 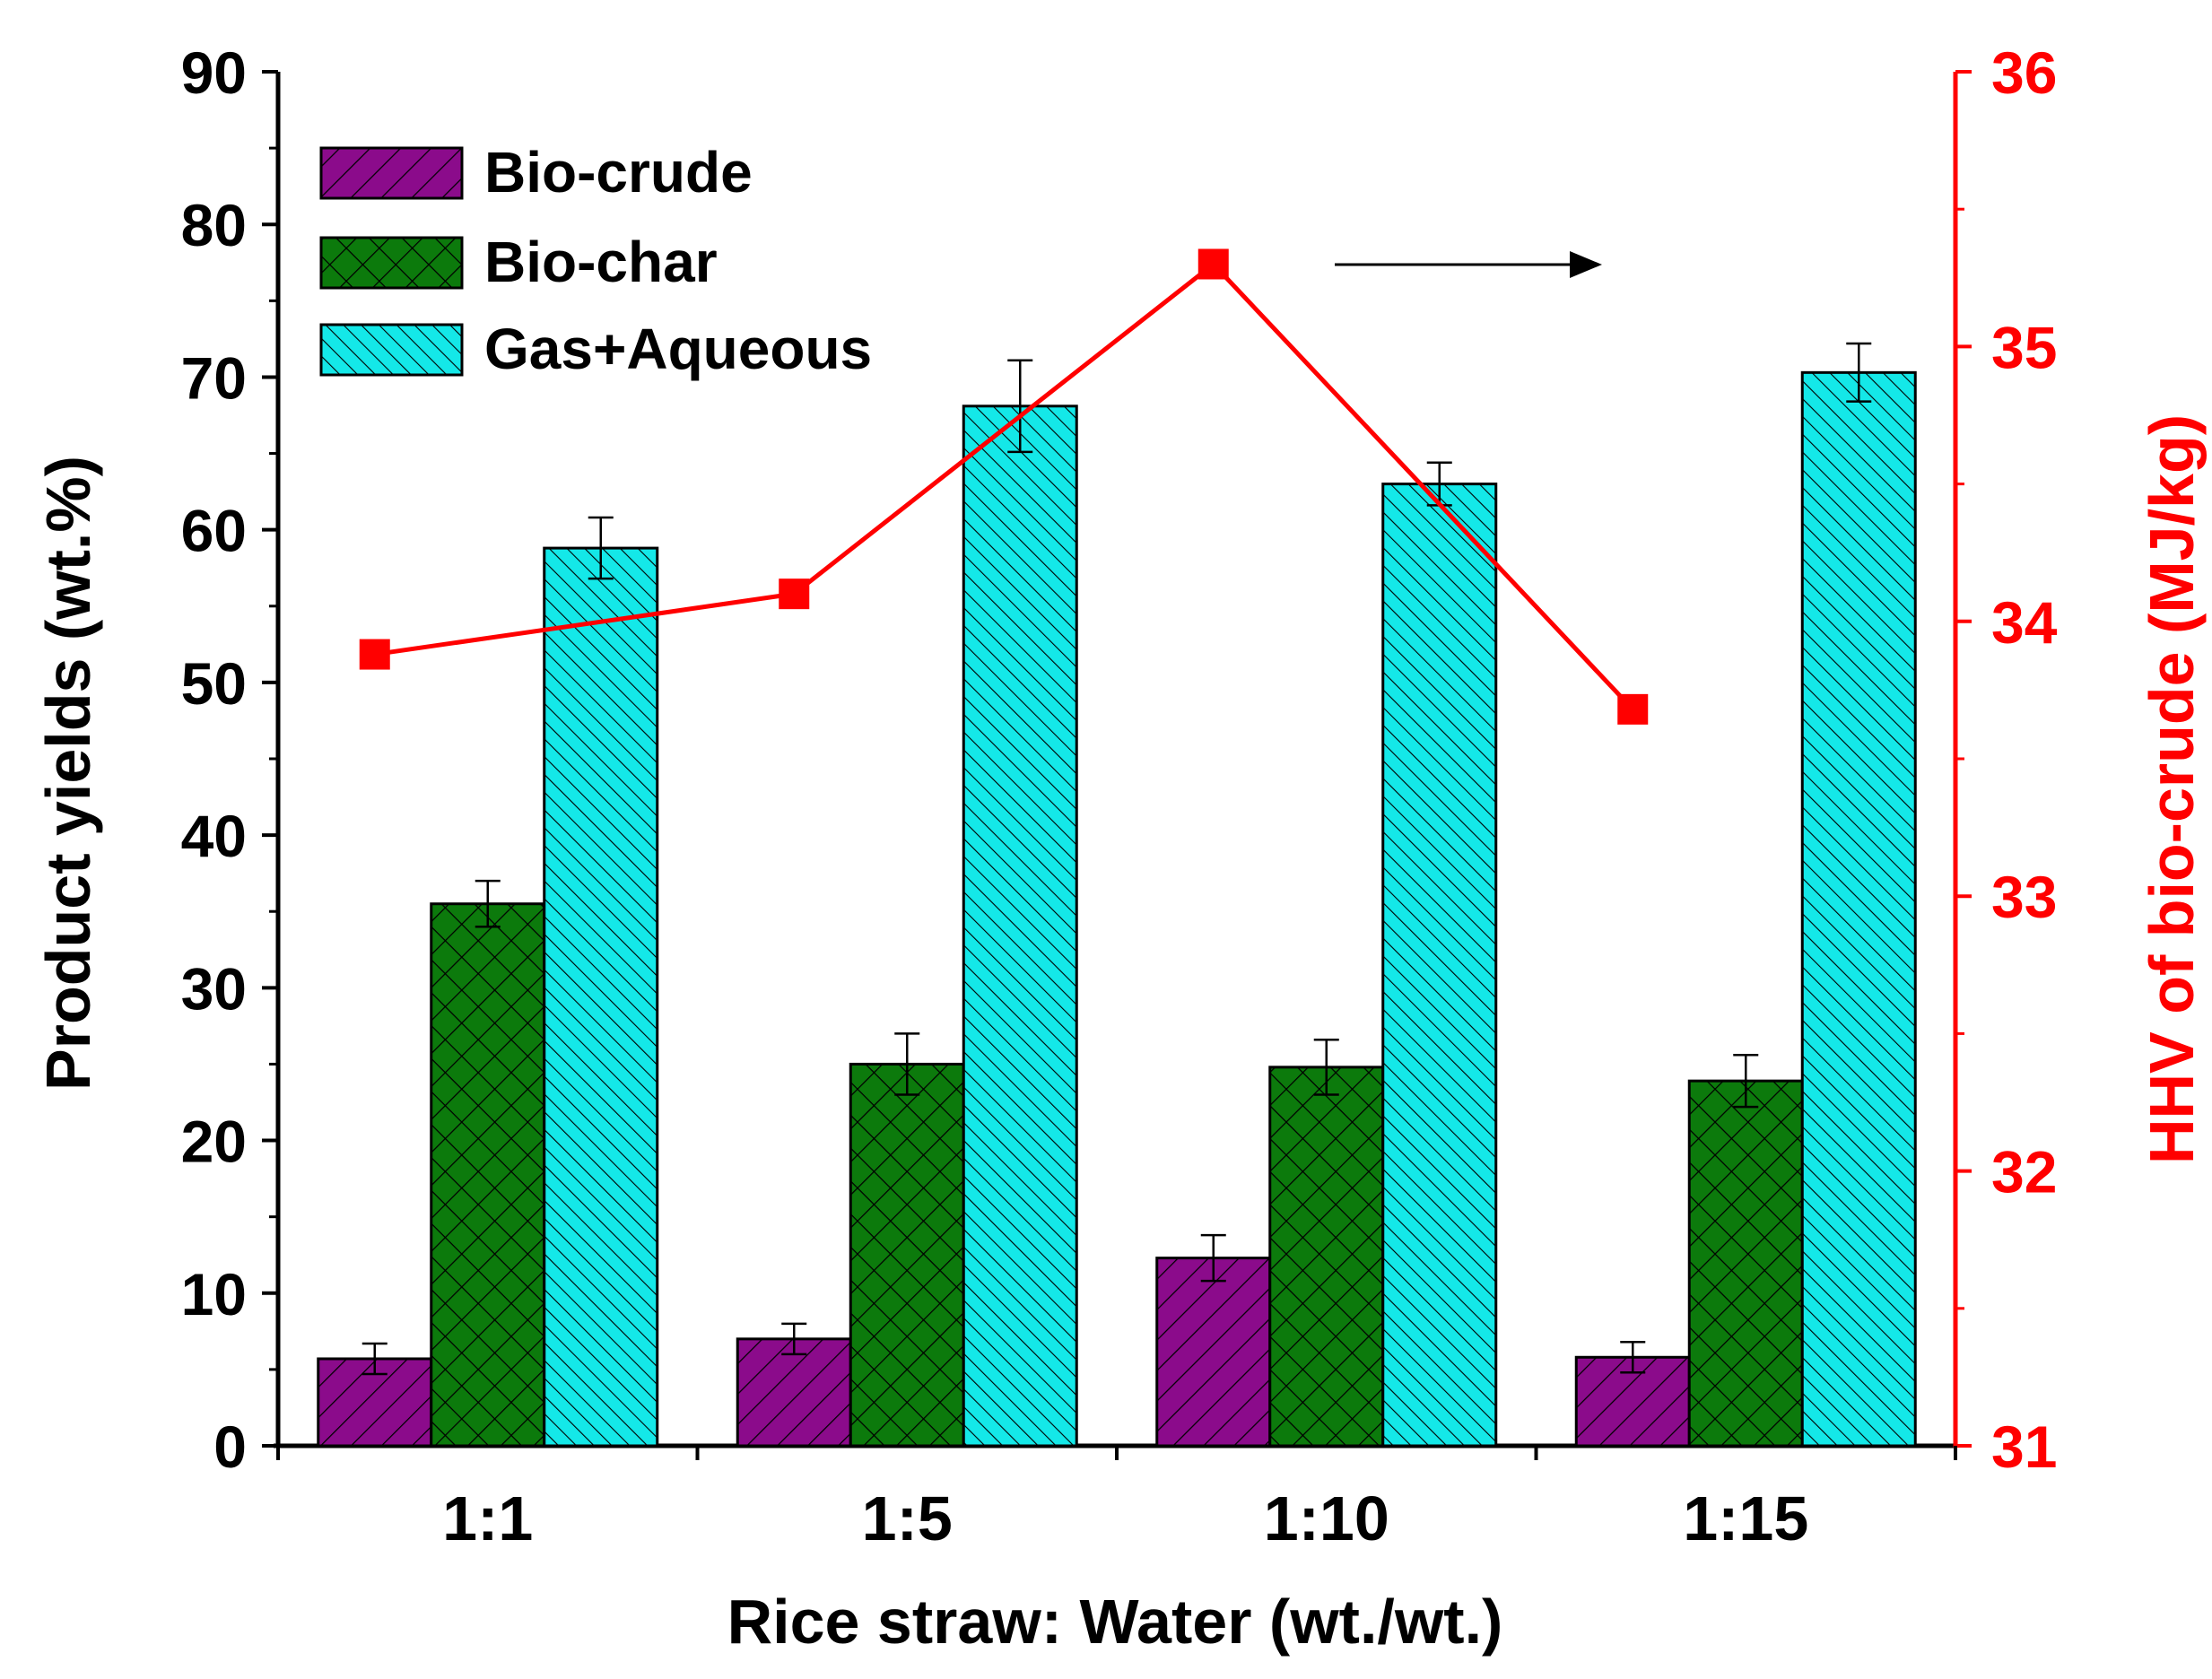 What do you see at coordinates (601, 262) in the screenshot?
I see `legend-label-bio-char: Bio-char` at bounding box center [601, 262].